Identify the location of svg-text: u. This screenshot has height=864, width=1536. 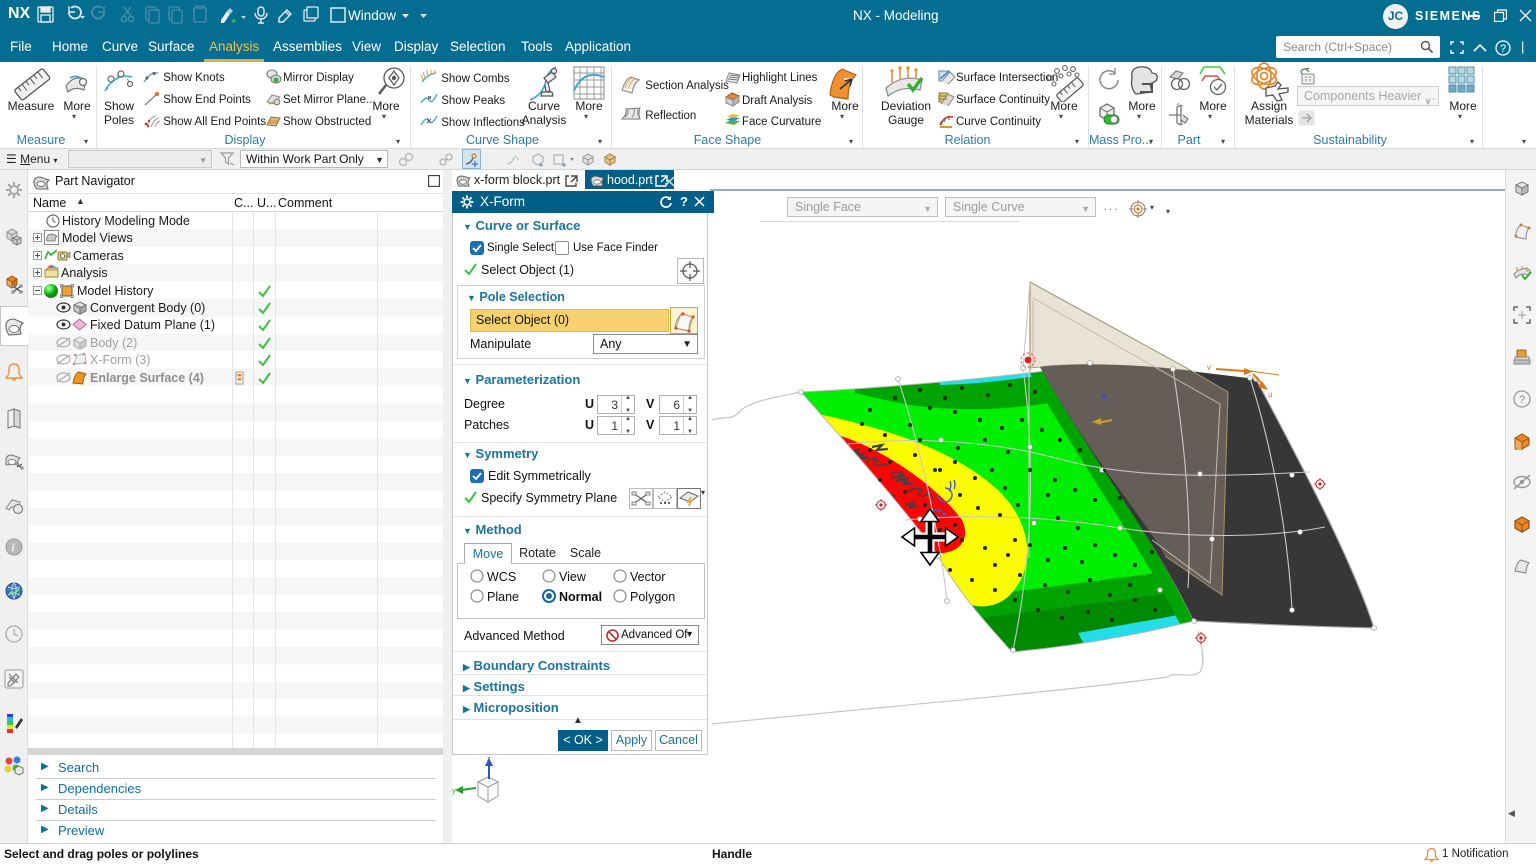
(1270, 394).